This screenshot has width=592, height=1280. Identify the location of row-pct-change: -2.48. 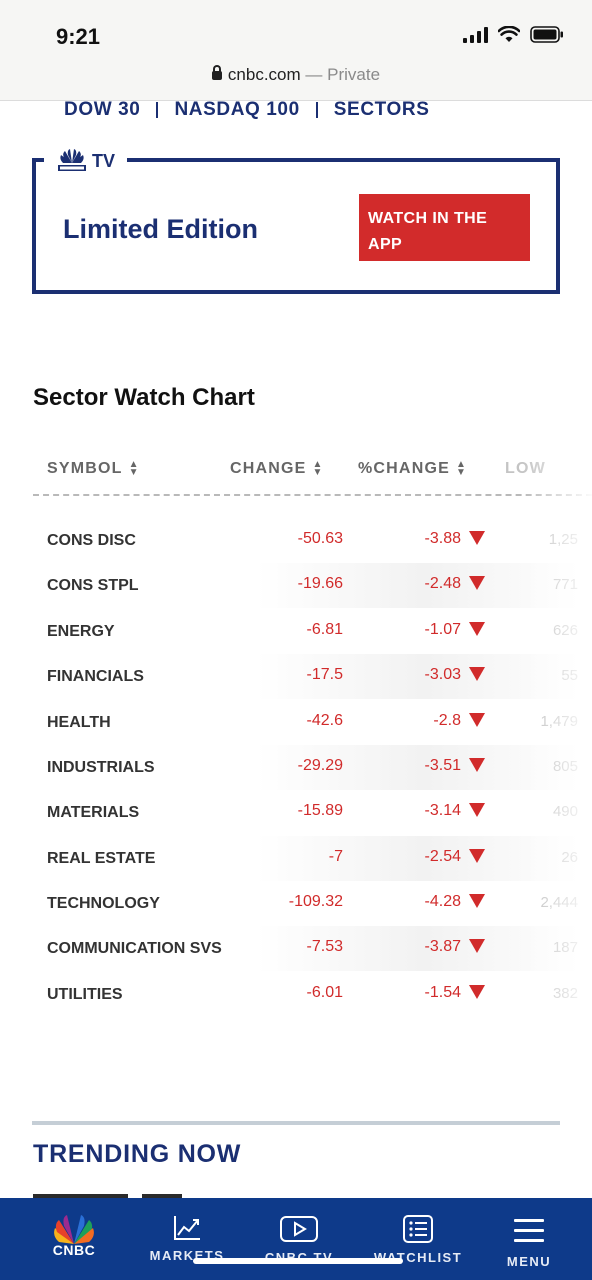
(442, 583).